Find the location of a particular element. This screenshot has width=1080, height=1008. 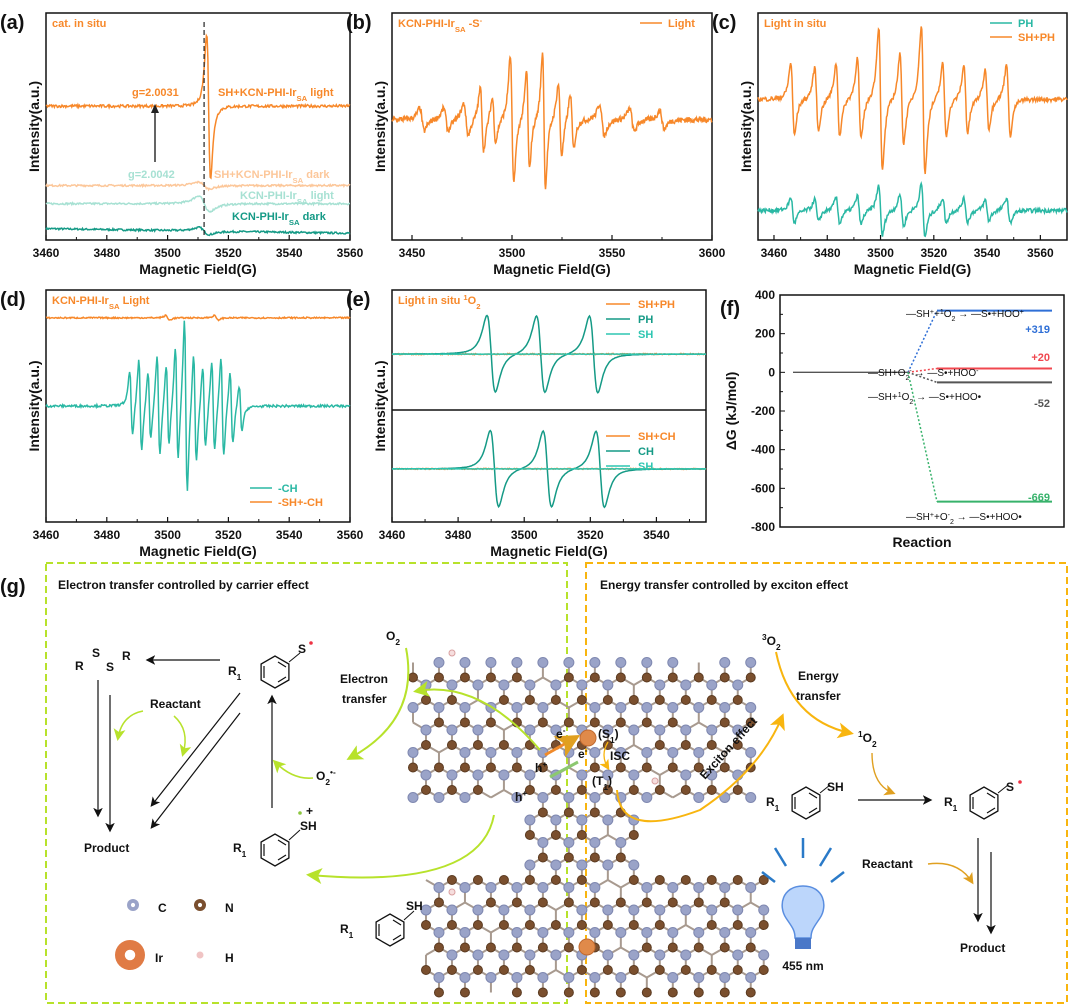

panel-title: Light in situ is located at coordinates (795, 24).